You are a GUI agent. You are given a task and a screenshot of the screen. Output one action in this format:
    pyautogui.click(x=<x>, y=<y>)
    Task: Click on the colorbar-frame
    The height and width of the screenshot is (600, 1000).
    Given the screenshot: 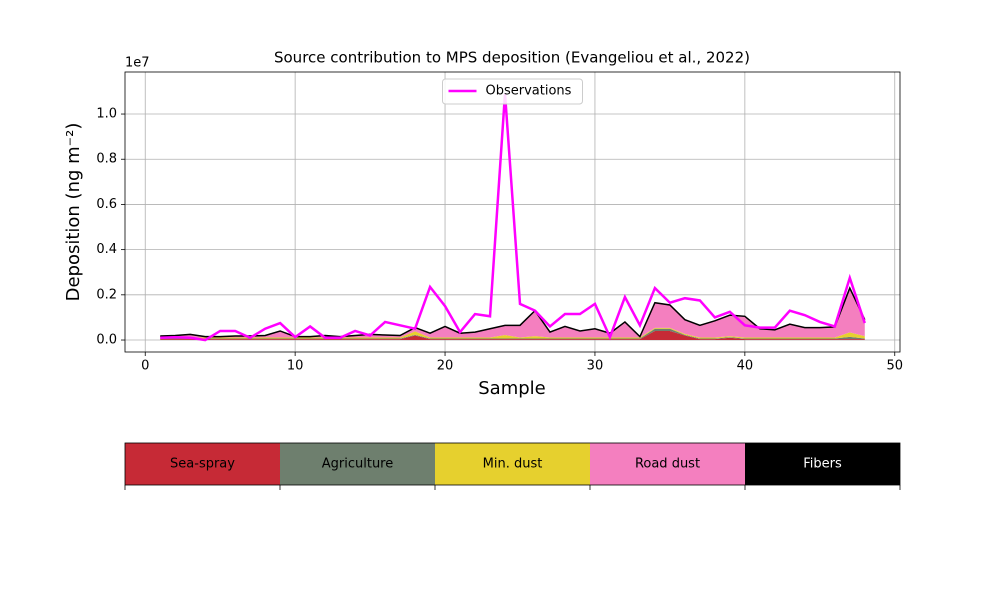 What is the action you would take?
    pyautogui.click(x=512, y=464)
    